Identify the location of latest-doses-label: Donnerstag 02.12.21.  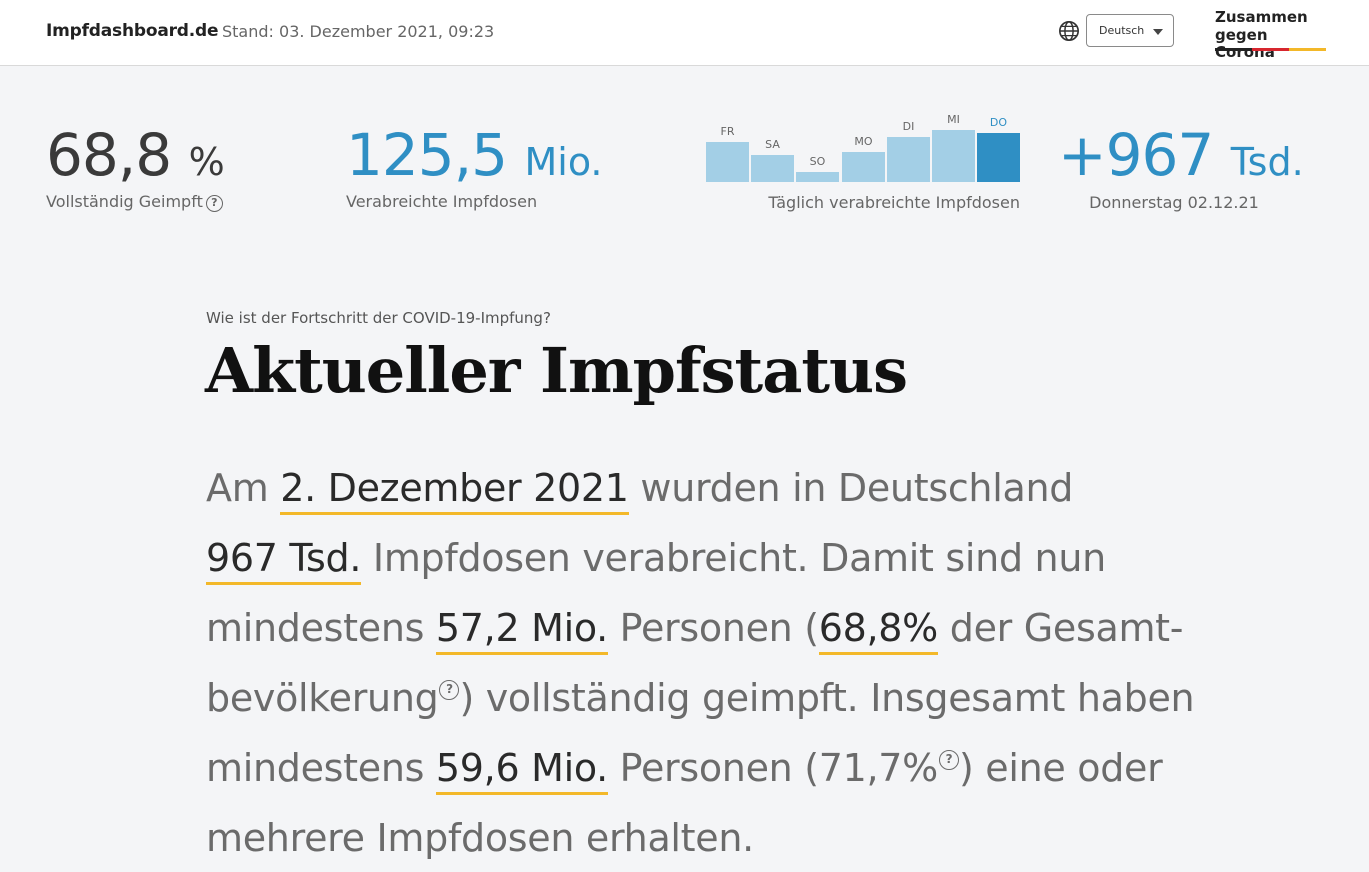
(1174, 202).